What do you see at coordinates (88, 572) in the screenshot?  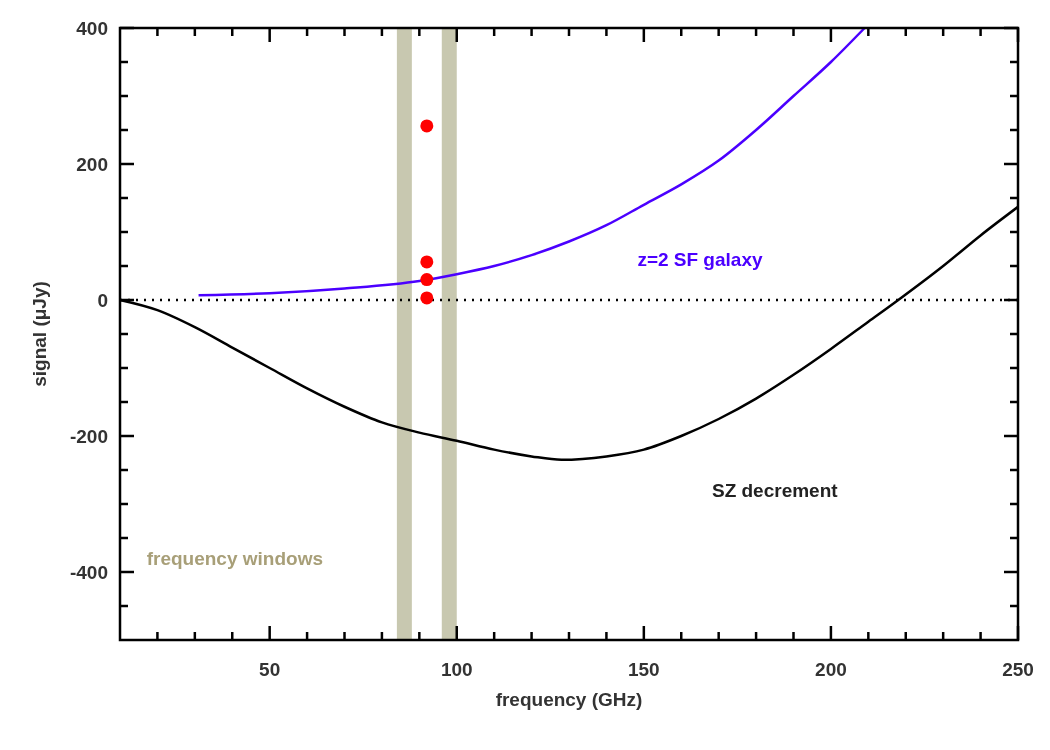 I see `y-tick-label: -400` at bounding box center [88, 572].